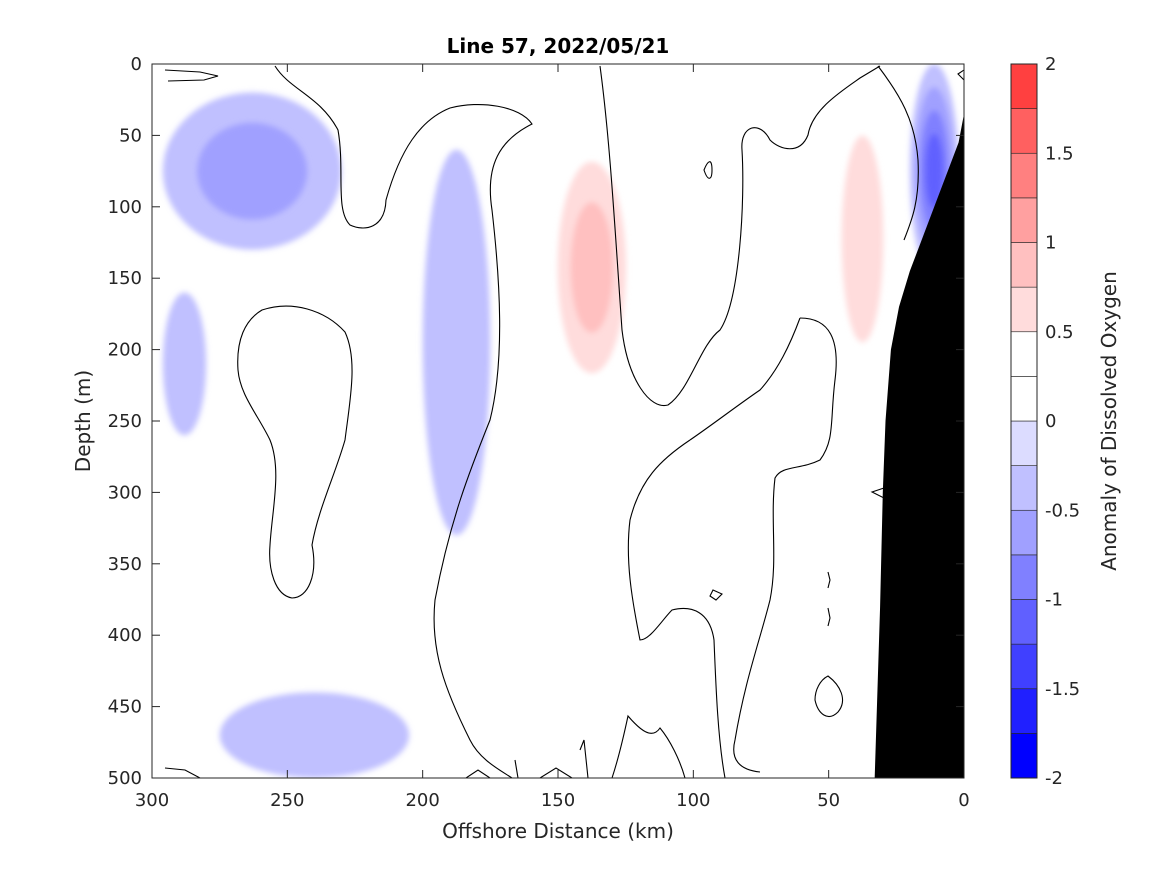 The image size is (1167, 875). I want to click on x-tick-label: 300, so click(152, 800).